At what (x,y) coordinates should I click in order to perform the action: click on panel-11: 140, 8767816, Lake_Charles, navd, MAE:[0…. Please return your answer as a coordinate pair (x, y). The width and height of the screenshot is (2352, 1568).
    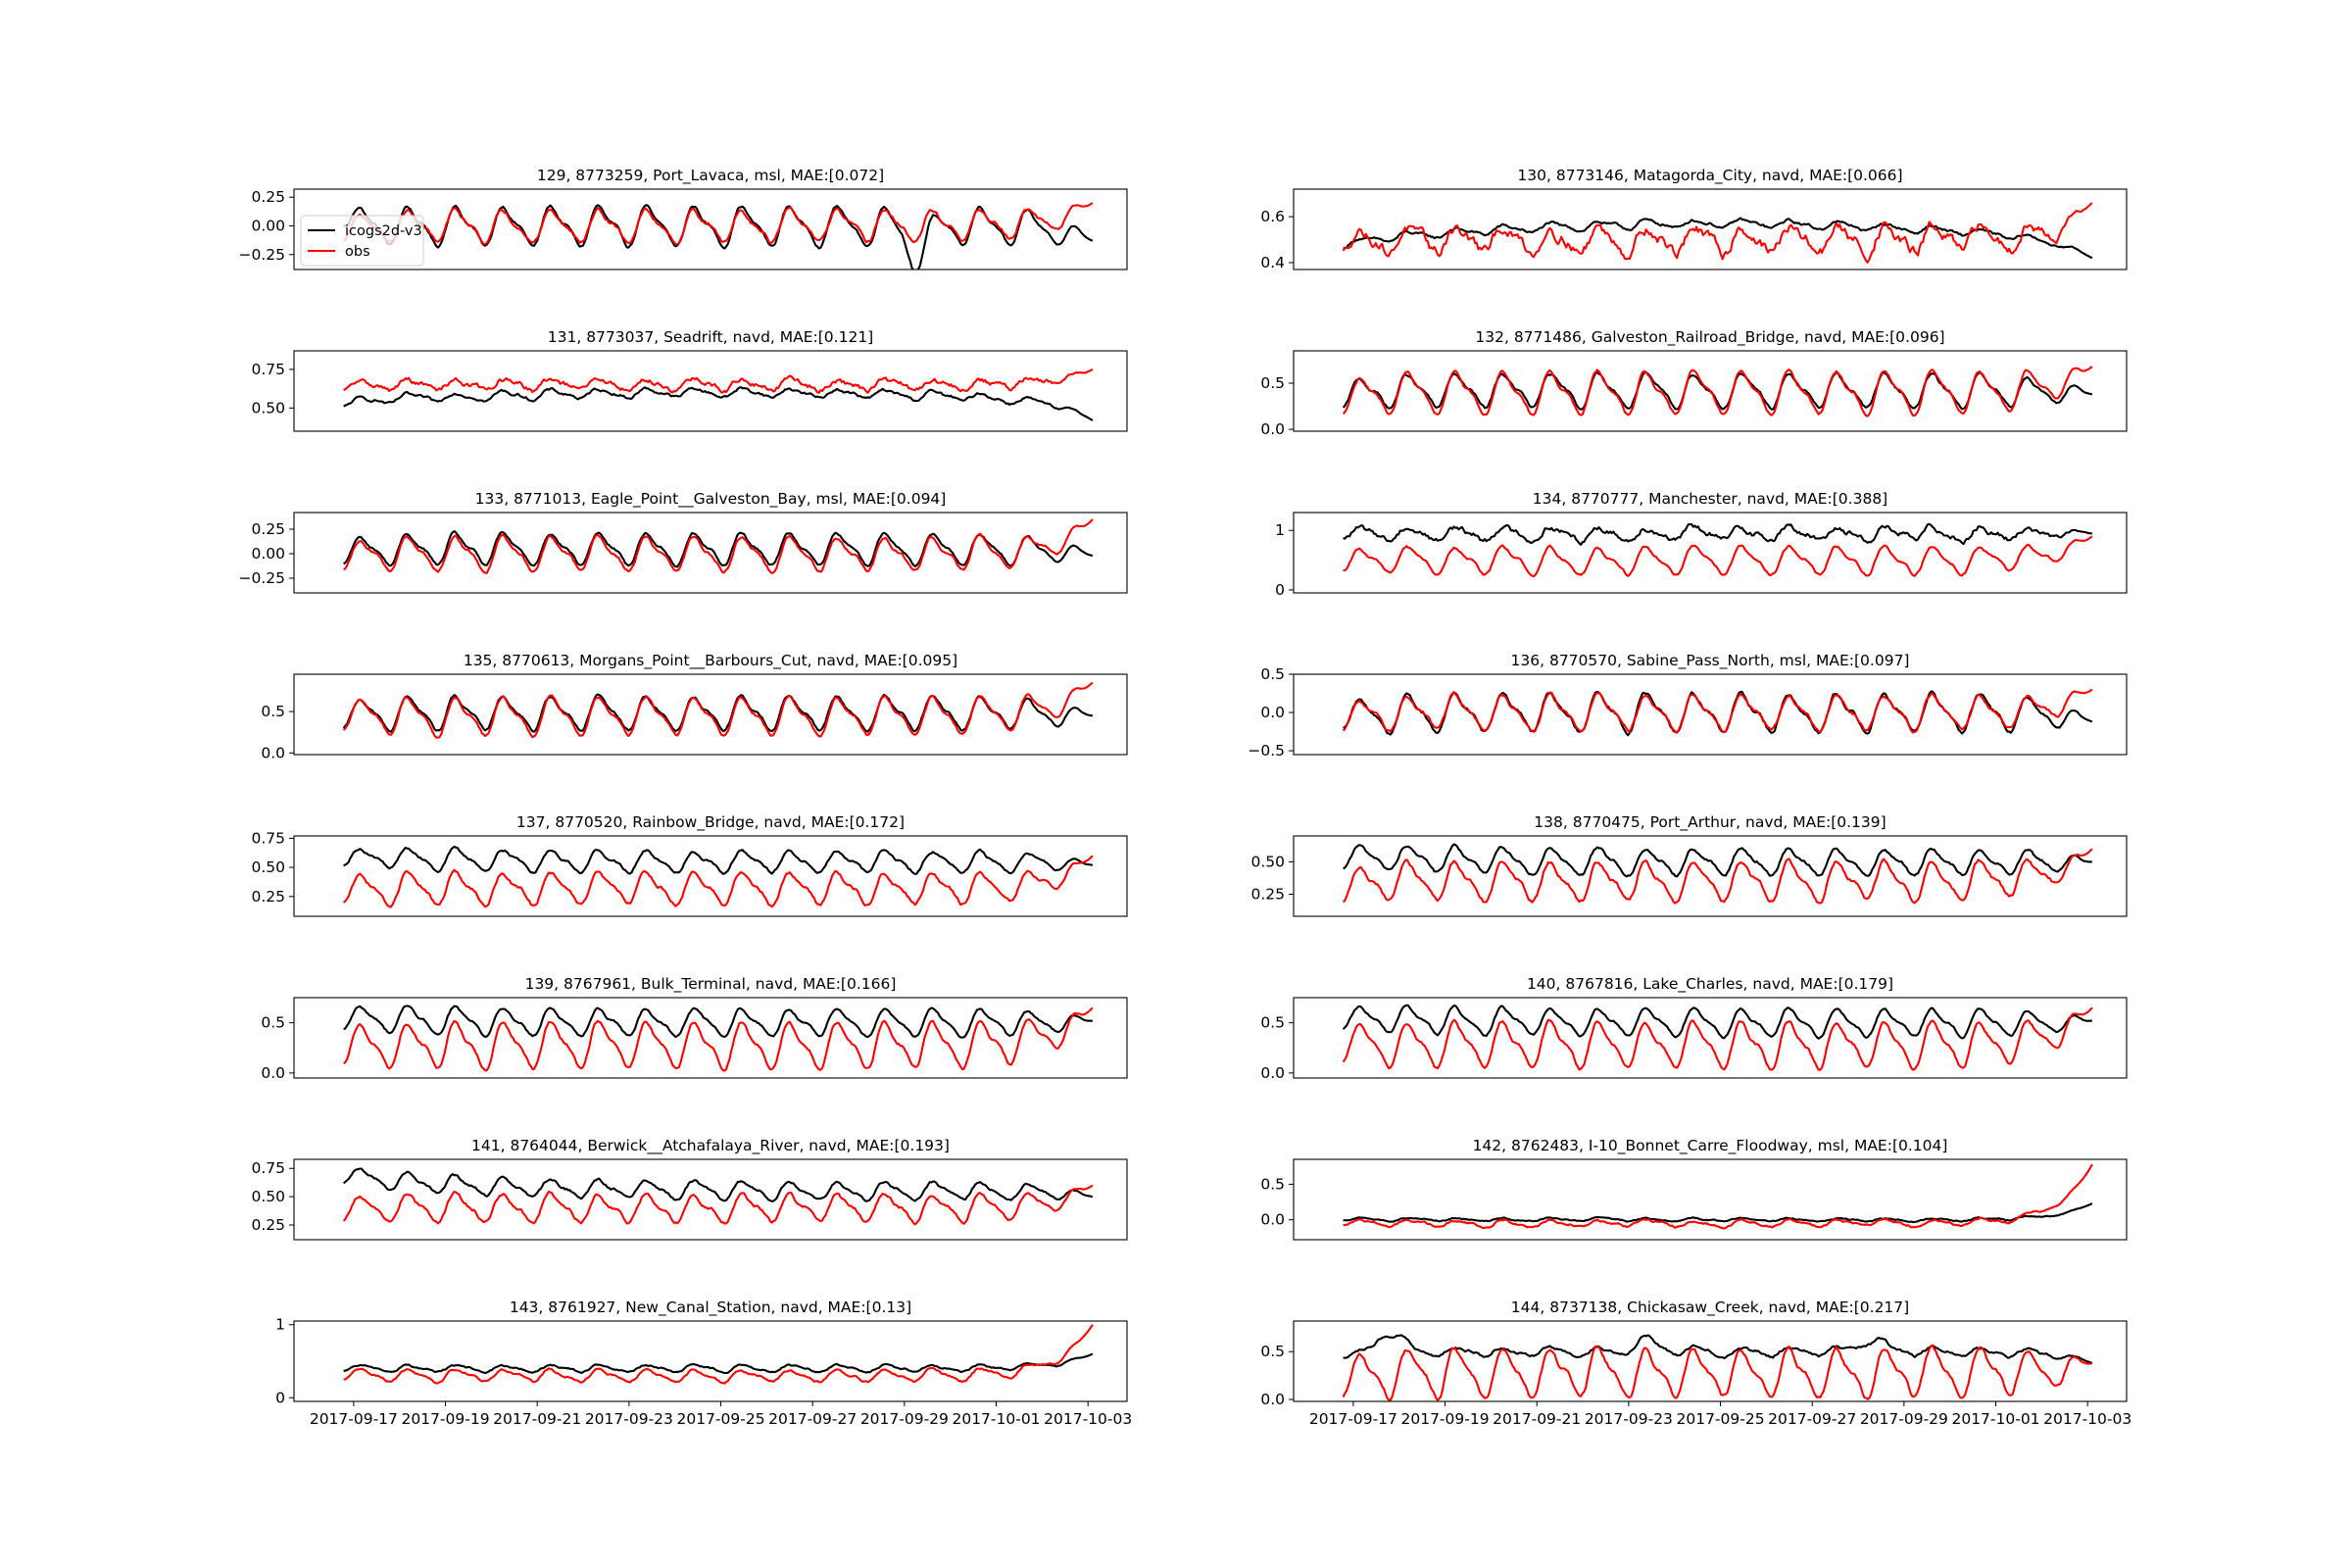
    Looking at the image, I should click on (1694, 1028).